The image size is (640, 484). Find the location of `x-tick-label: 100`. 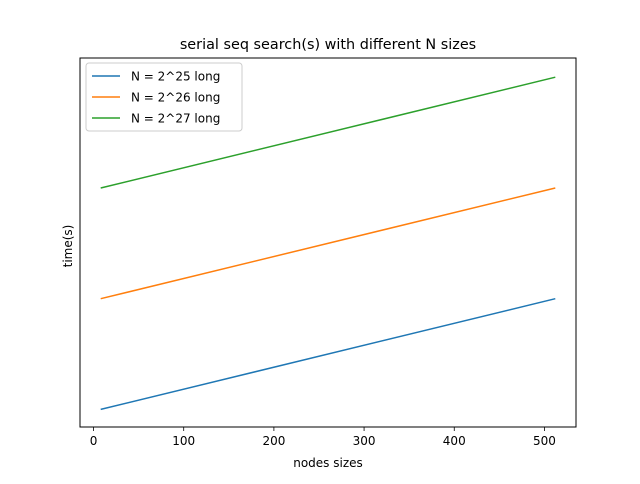

x-tick-label: 100 is located at coordinates (183, 441).